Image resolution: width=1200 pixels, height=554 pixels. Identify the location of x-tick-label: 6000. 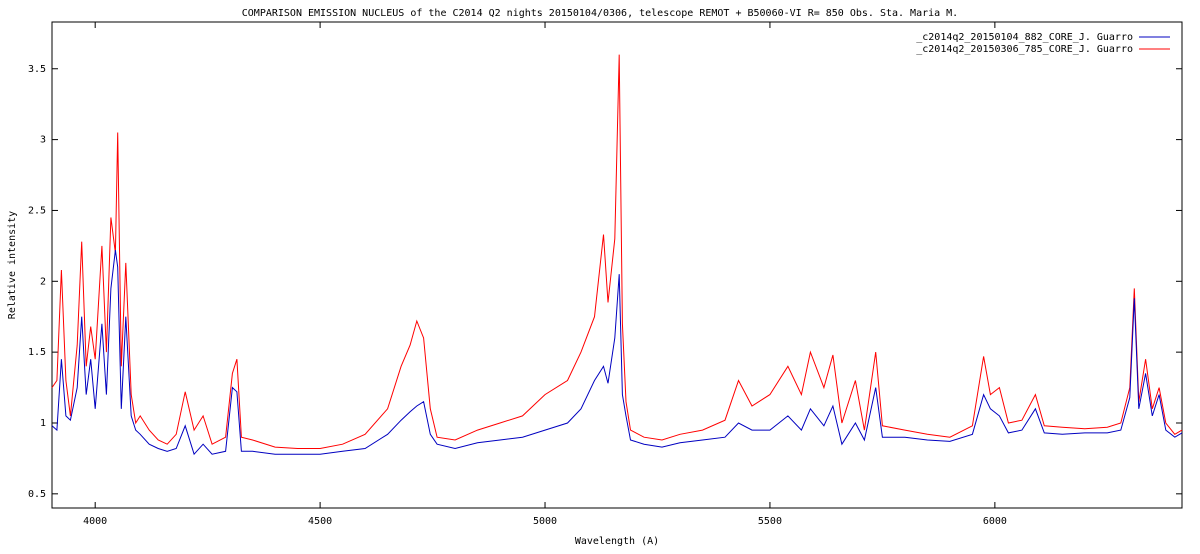
(995, 521).